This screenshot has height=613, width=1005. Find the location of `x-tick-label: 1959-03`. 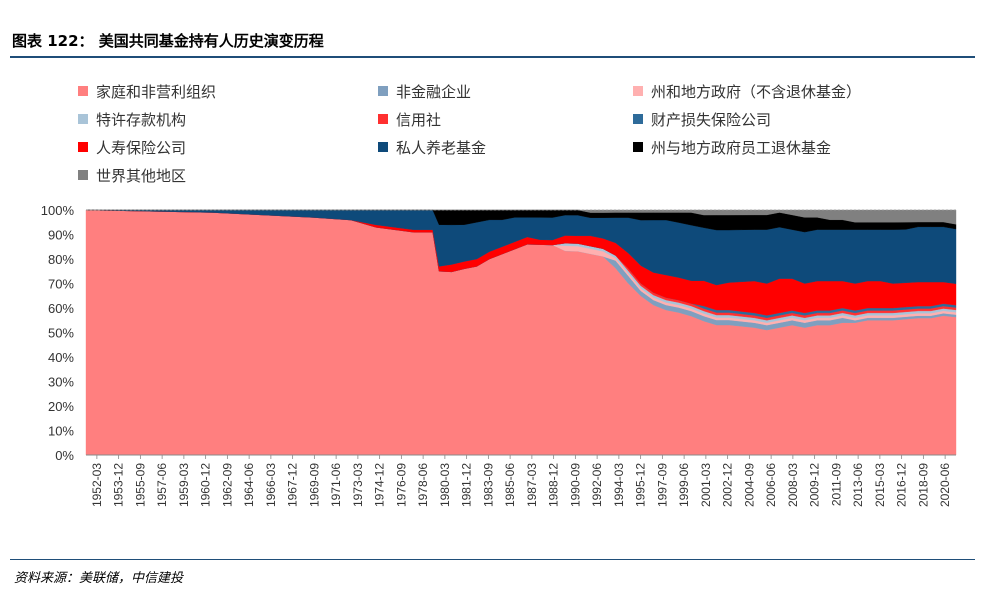

x-tick-label: 1959-03 is located at coordinates (184, 485).